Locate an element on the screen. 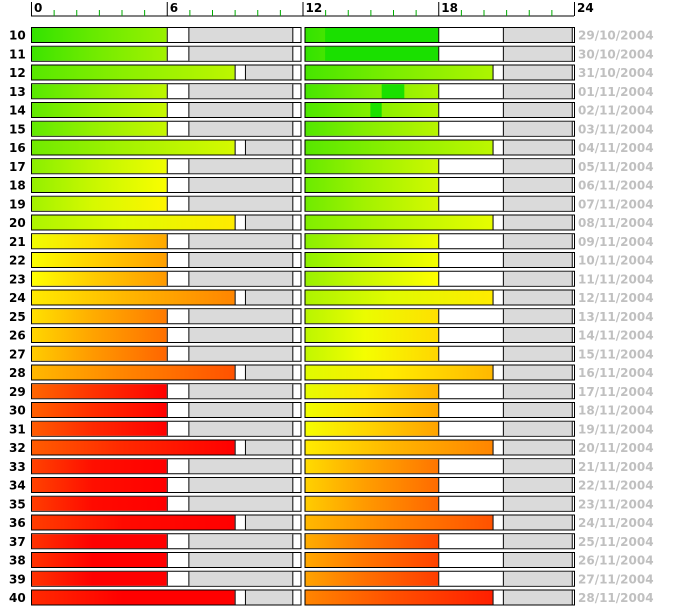  row-date-label: 15/11/2004 is located at coordinates (616, 354).